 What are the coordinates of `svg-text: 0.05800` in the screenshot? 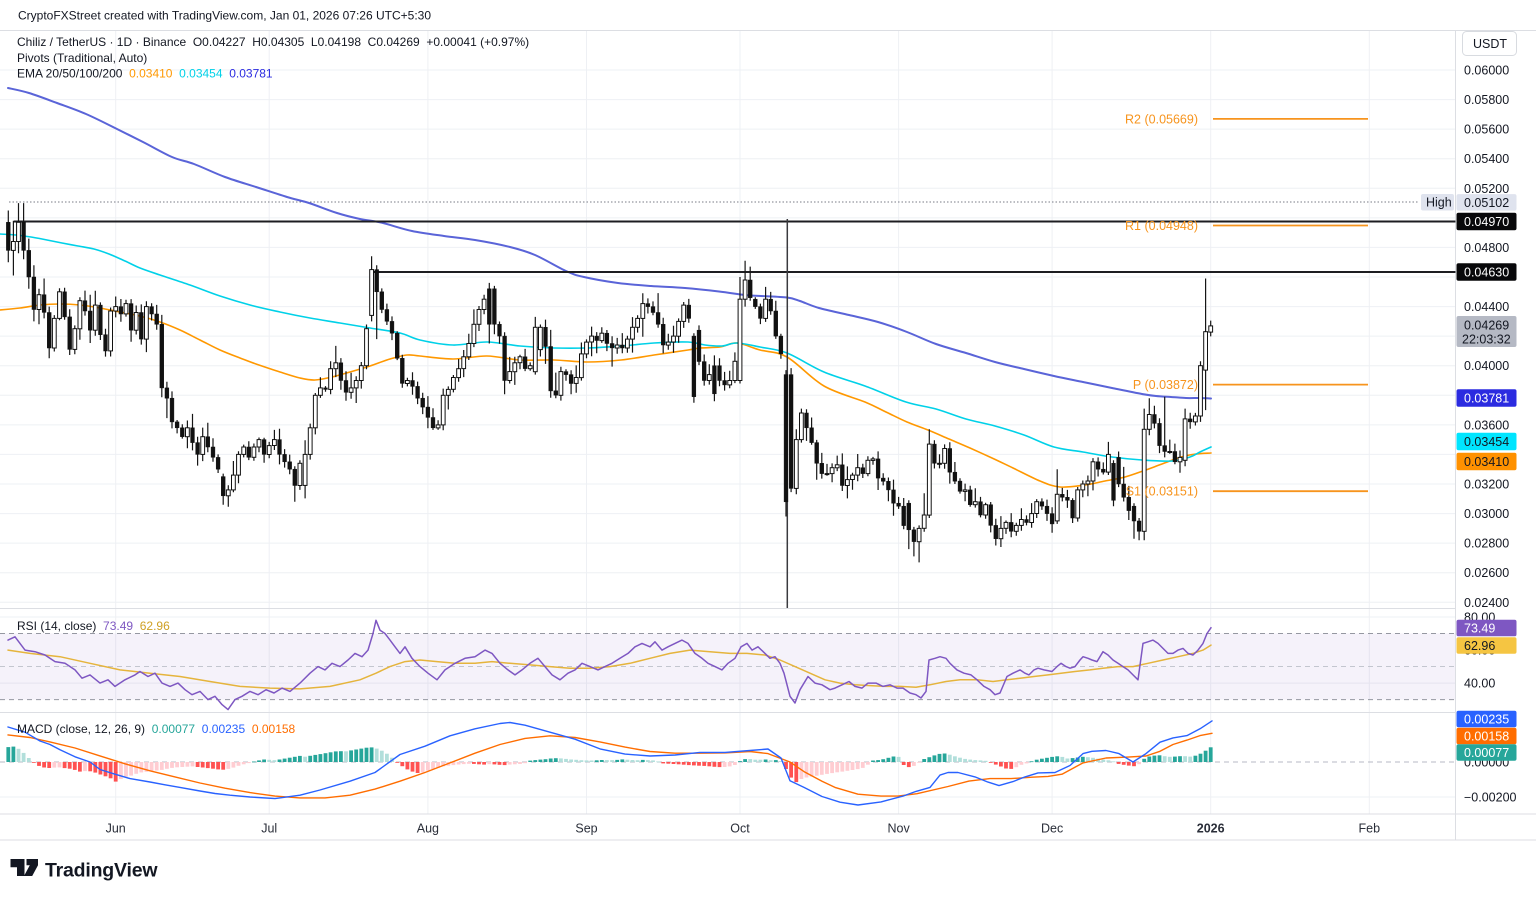 It's located at (1486, 100).